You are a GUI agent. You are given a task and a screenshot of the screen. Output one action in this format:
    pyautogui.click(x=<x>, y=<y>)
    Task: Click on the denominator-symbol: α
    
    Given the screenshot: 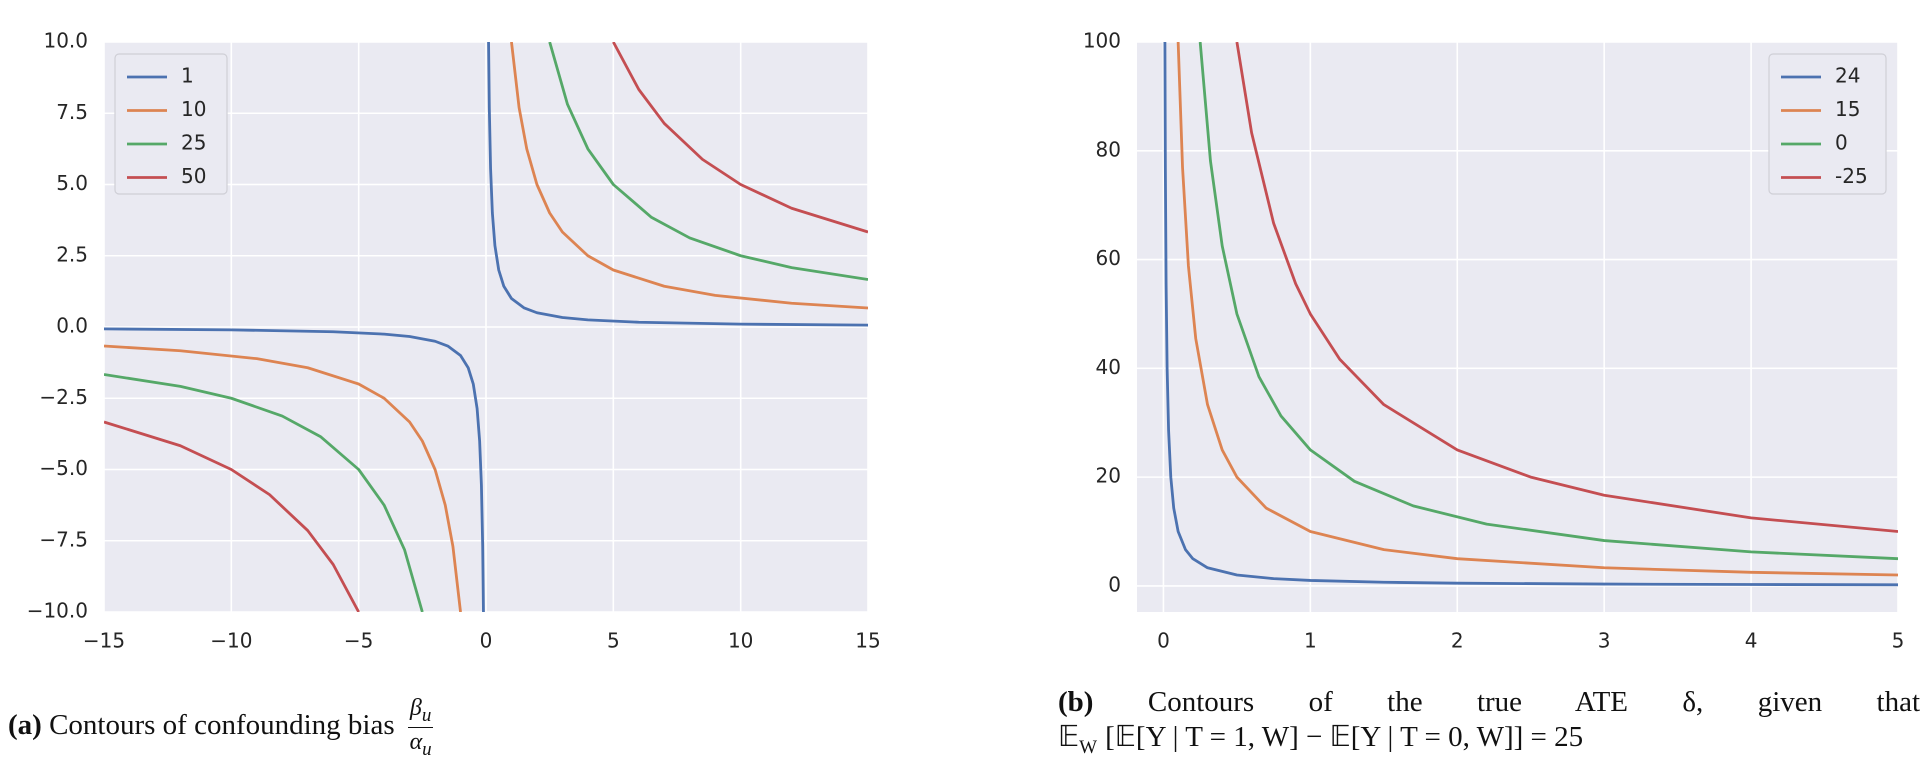 What is the action you would take?
    pyautogui.click(x=416, y=741)
    